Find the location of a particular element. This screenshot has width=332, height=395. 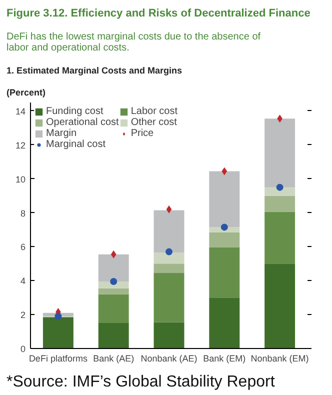

y-tick-label: 0 is located at coordinates (23, 349).